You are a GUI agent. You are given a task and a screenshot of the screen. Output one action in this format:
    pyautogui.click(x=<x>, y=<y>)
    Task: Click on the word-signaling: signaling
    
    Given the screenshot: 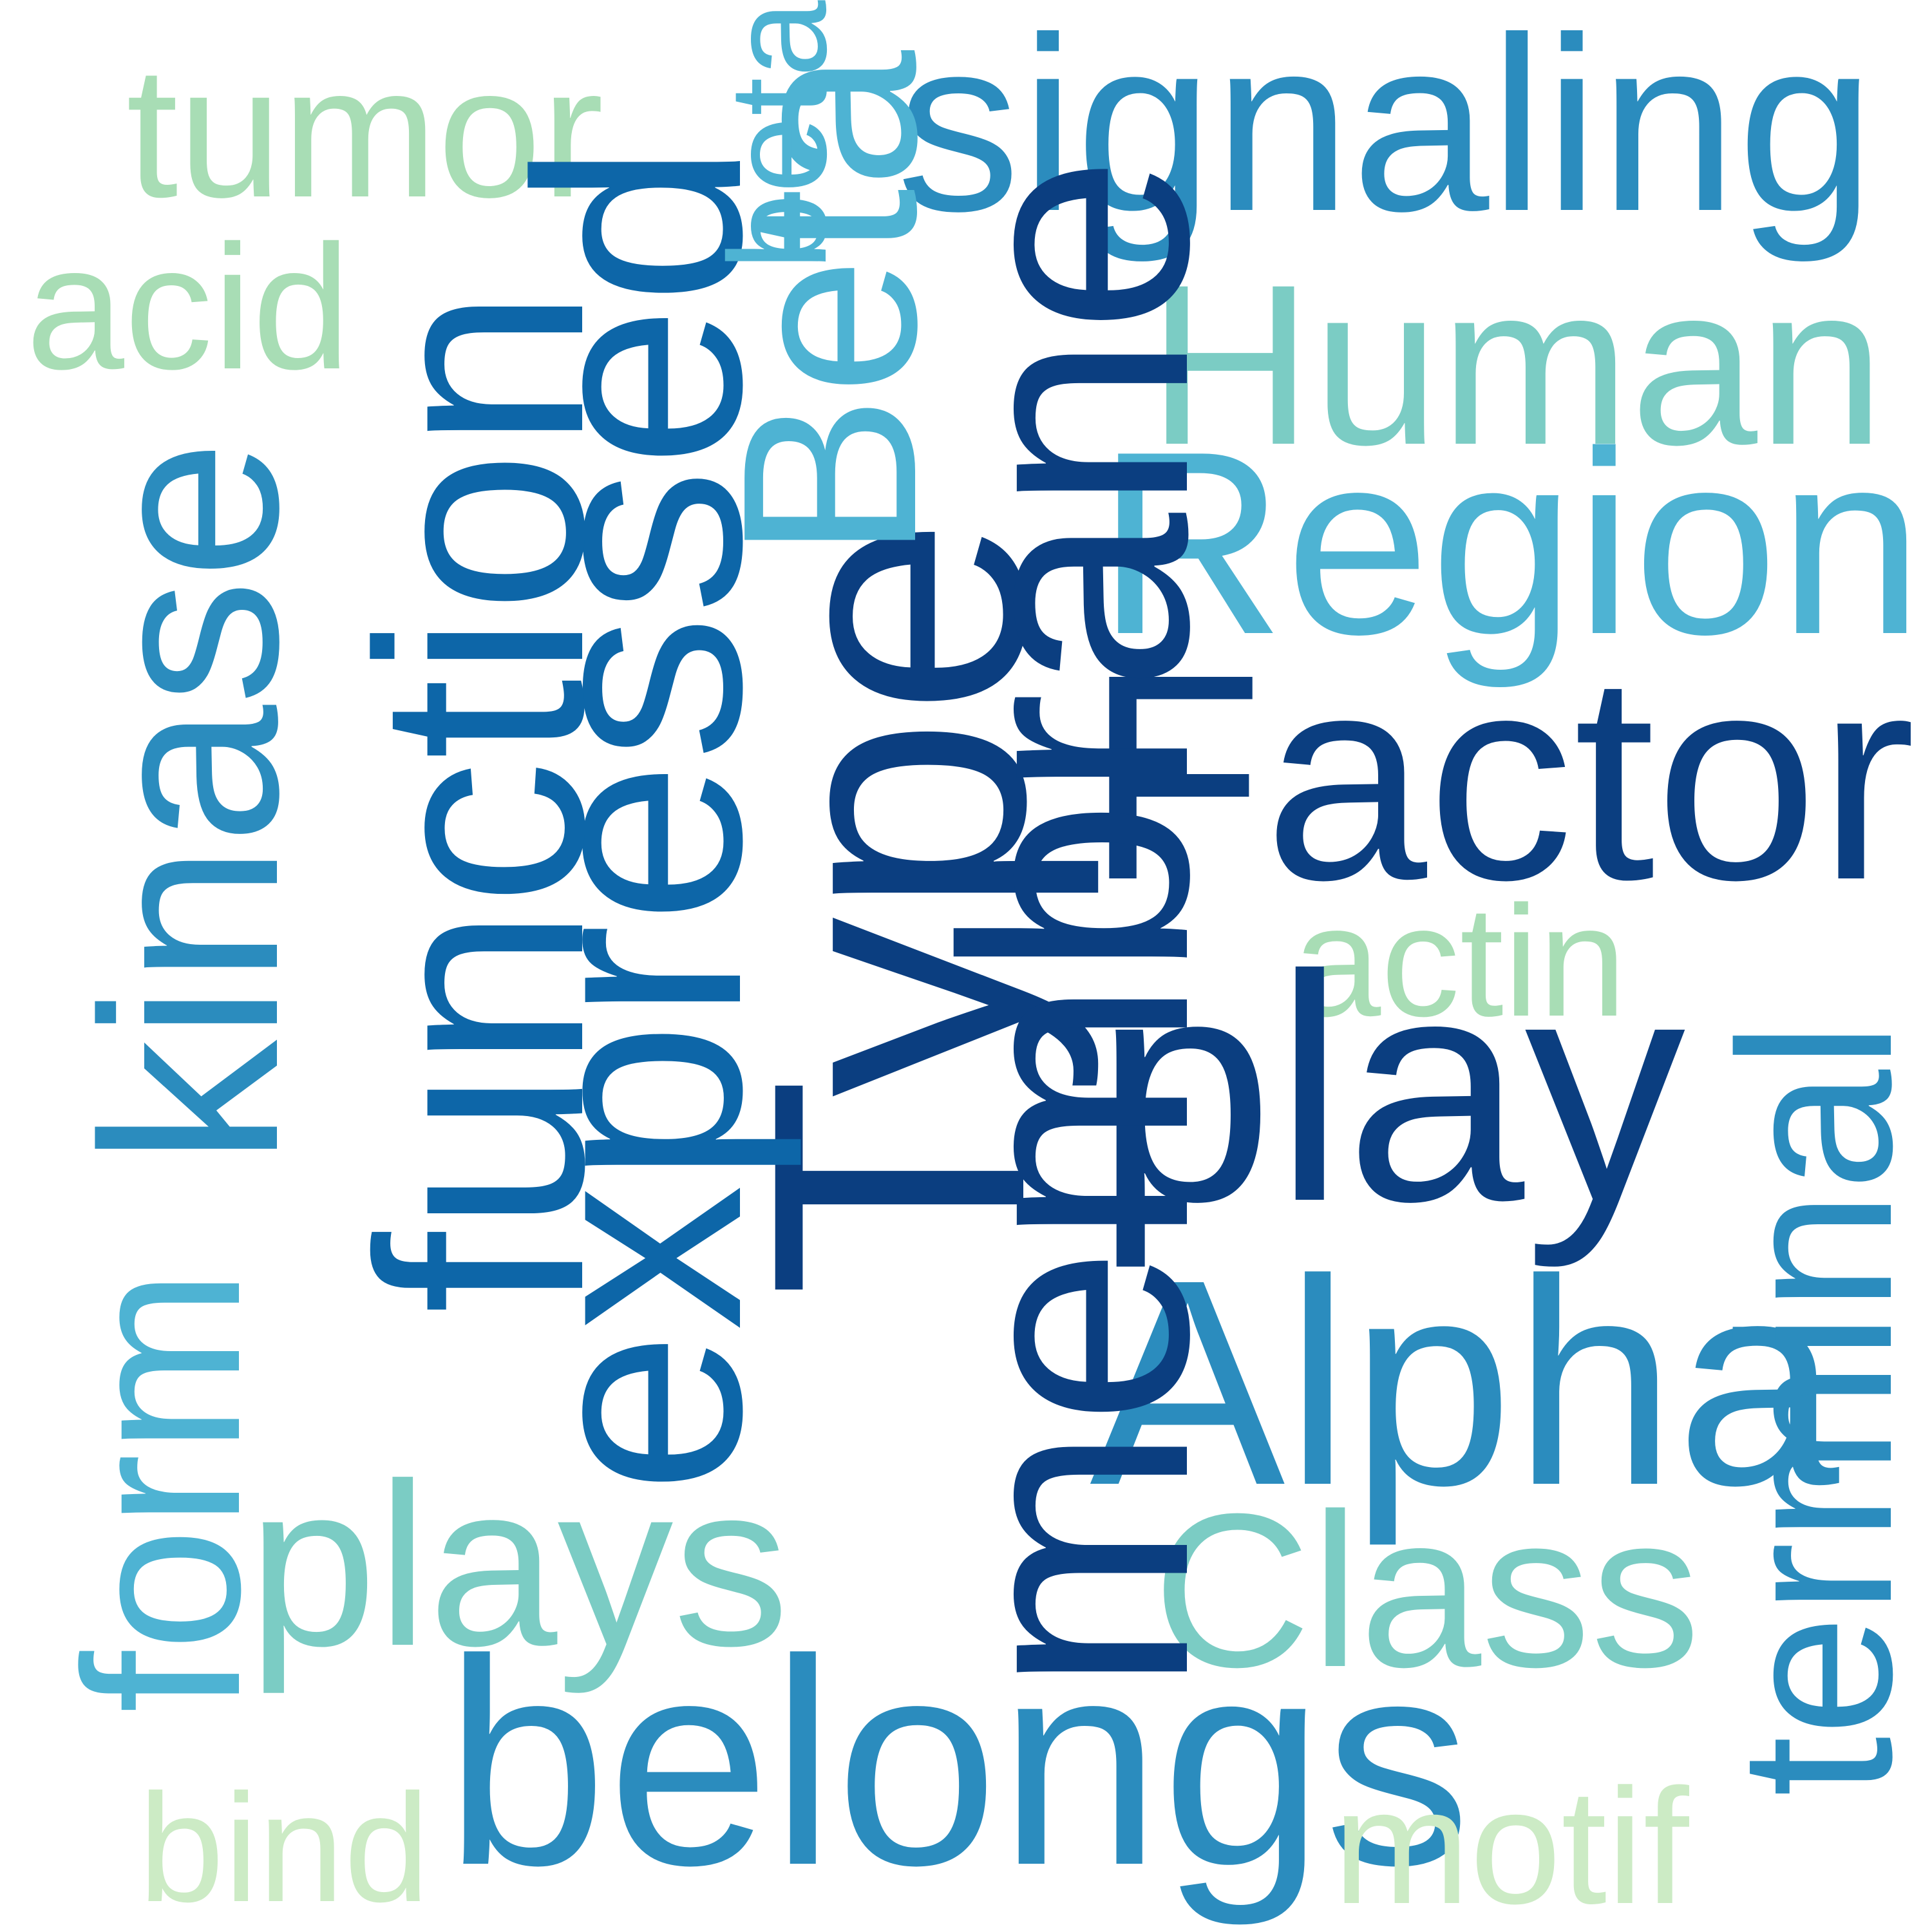 What is the action you would take?
    pyautogui.click(x=1385, y=131)
    